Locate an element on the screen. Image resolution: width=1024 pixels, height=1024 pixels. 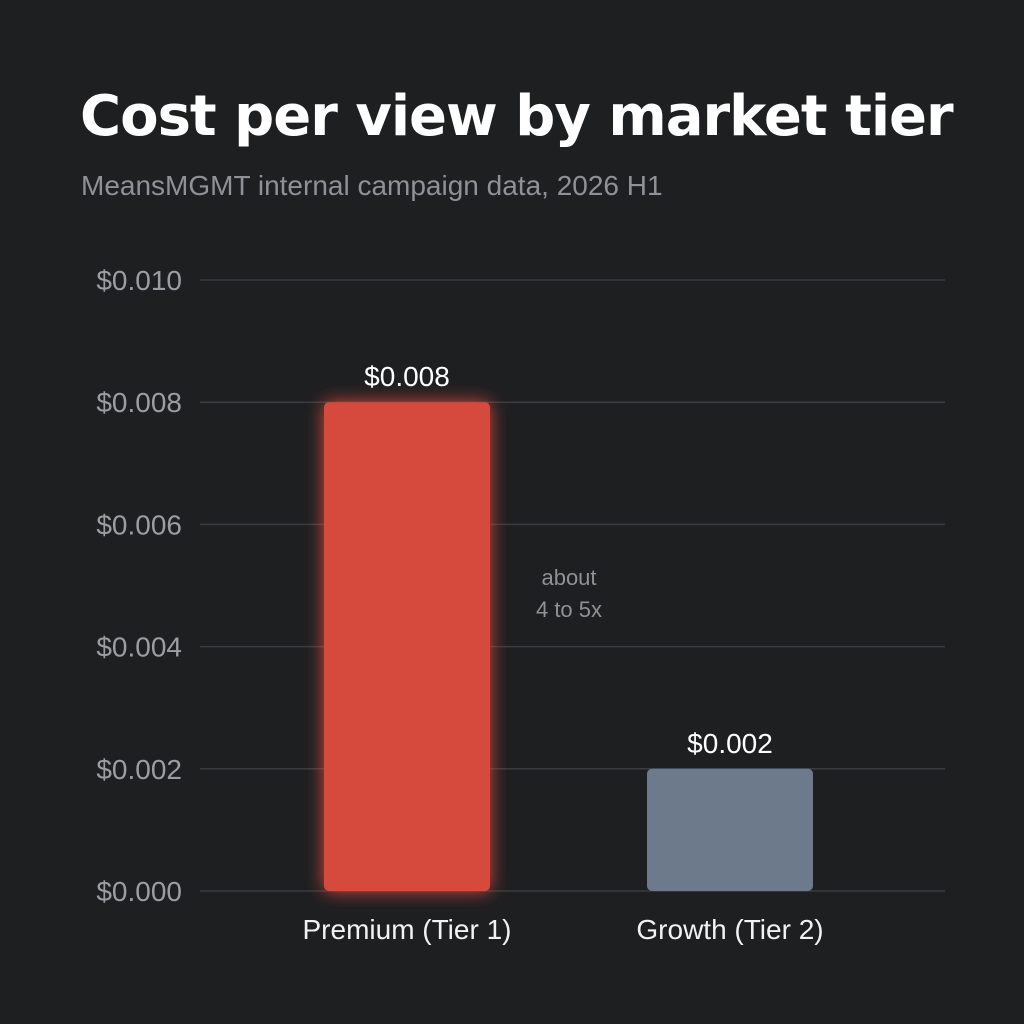
annotation-line: 4 to 5x is located at coordinates (569, 609).